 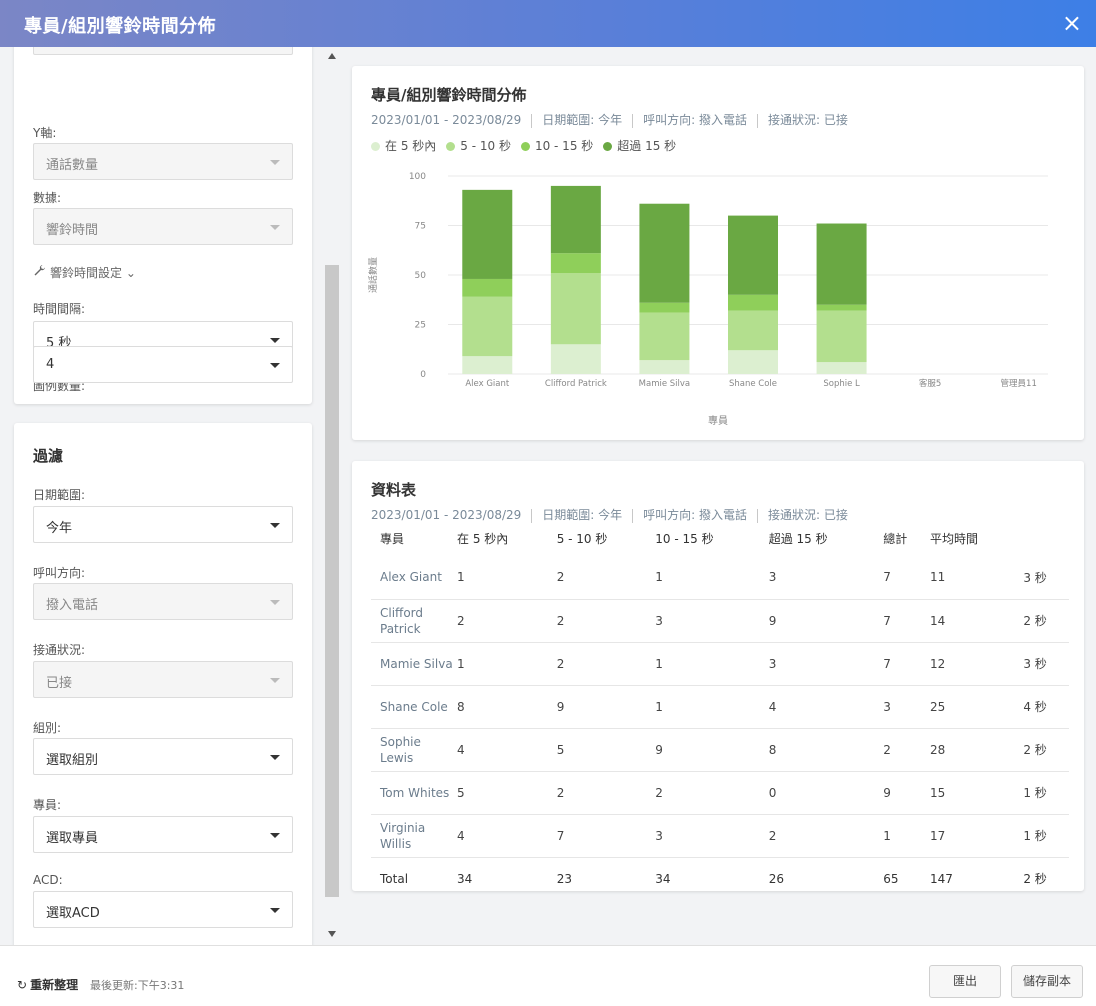 I want to click on legend-item: 在 5 秒內, so click(x=403, y=145).